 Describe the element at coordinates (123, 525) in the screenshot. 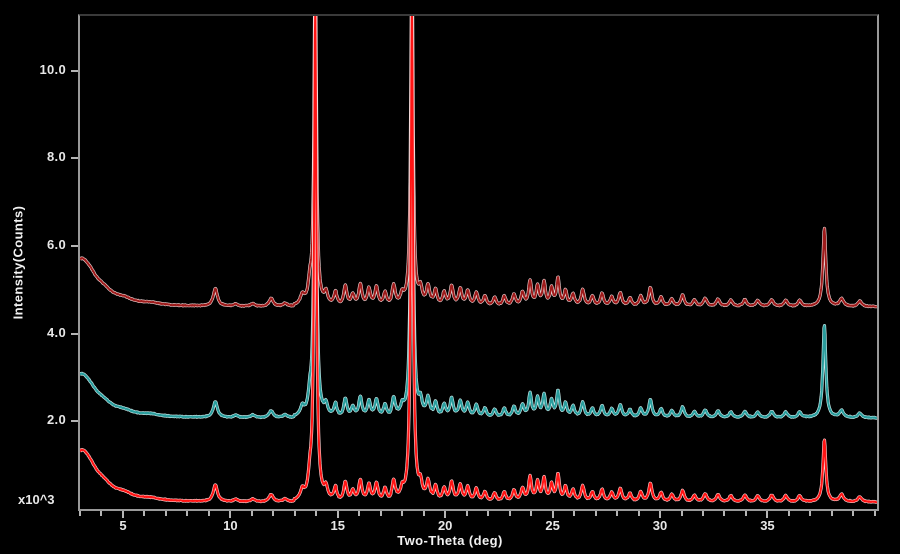

I see `x-tick-label: 5` at that location.